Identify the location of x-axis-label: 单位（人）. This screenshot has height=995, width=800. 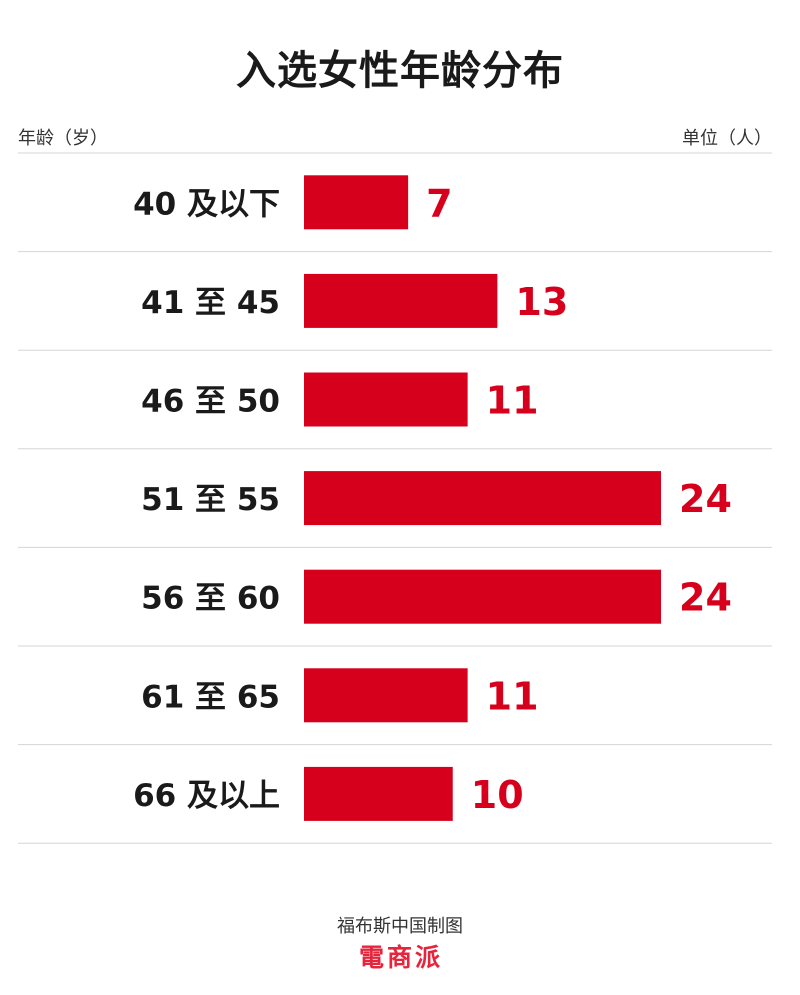
(727, 138).